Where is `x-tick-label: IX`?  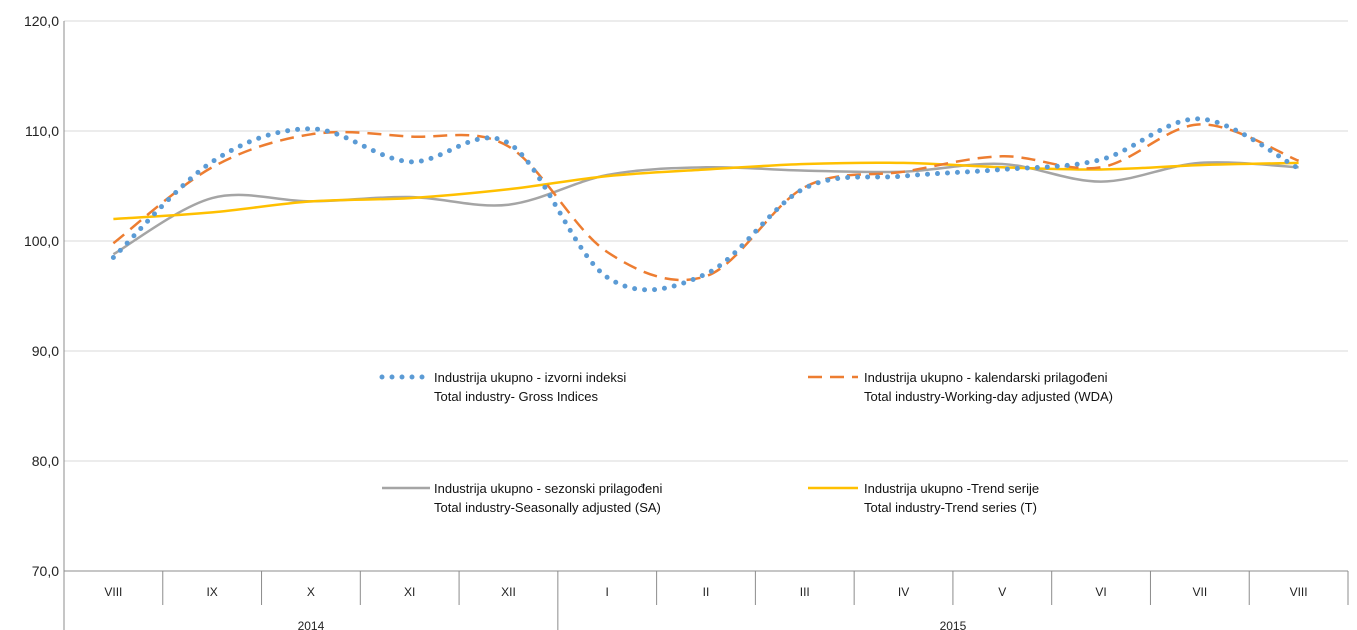 x-tick-label: IX is located at coordinates (211, 592).